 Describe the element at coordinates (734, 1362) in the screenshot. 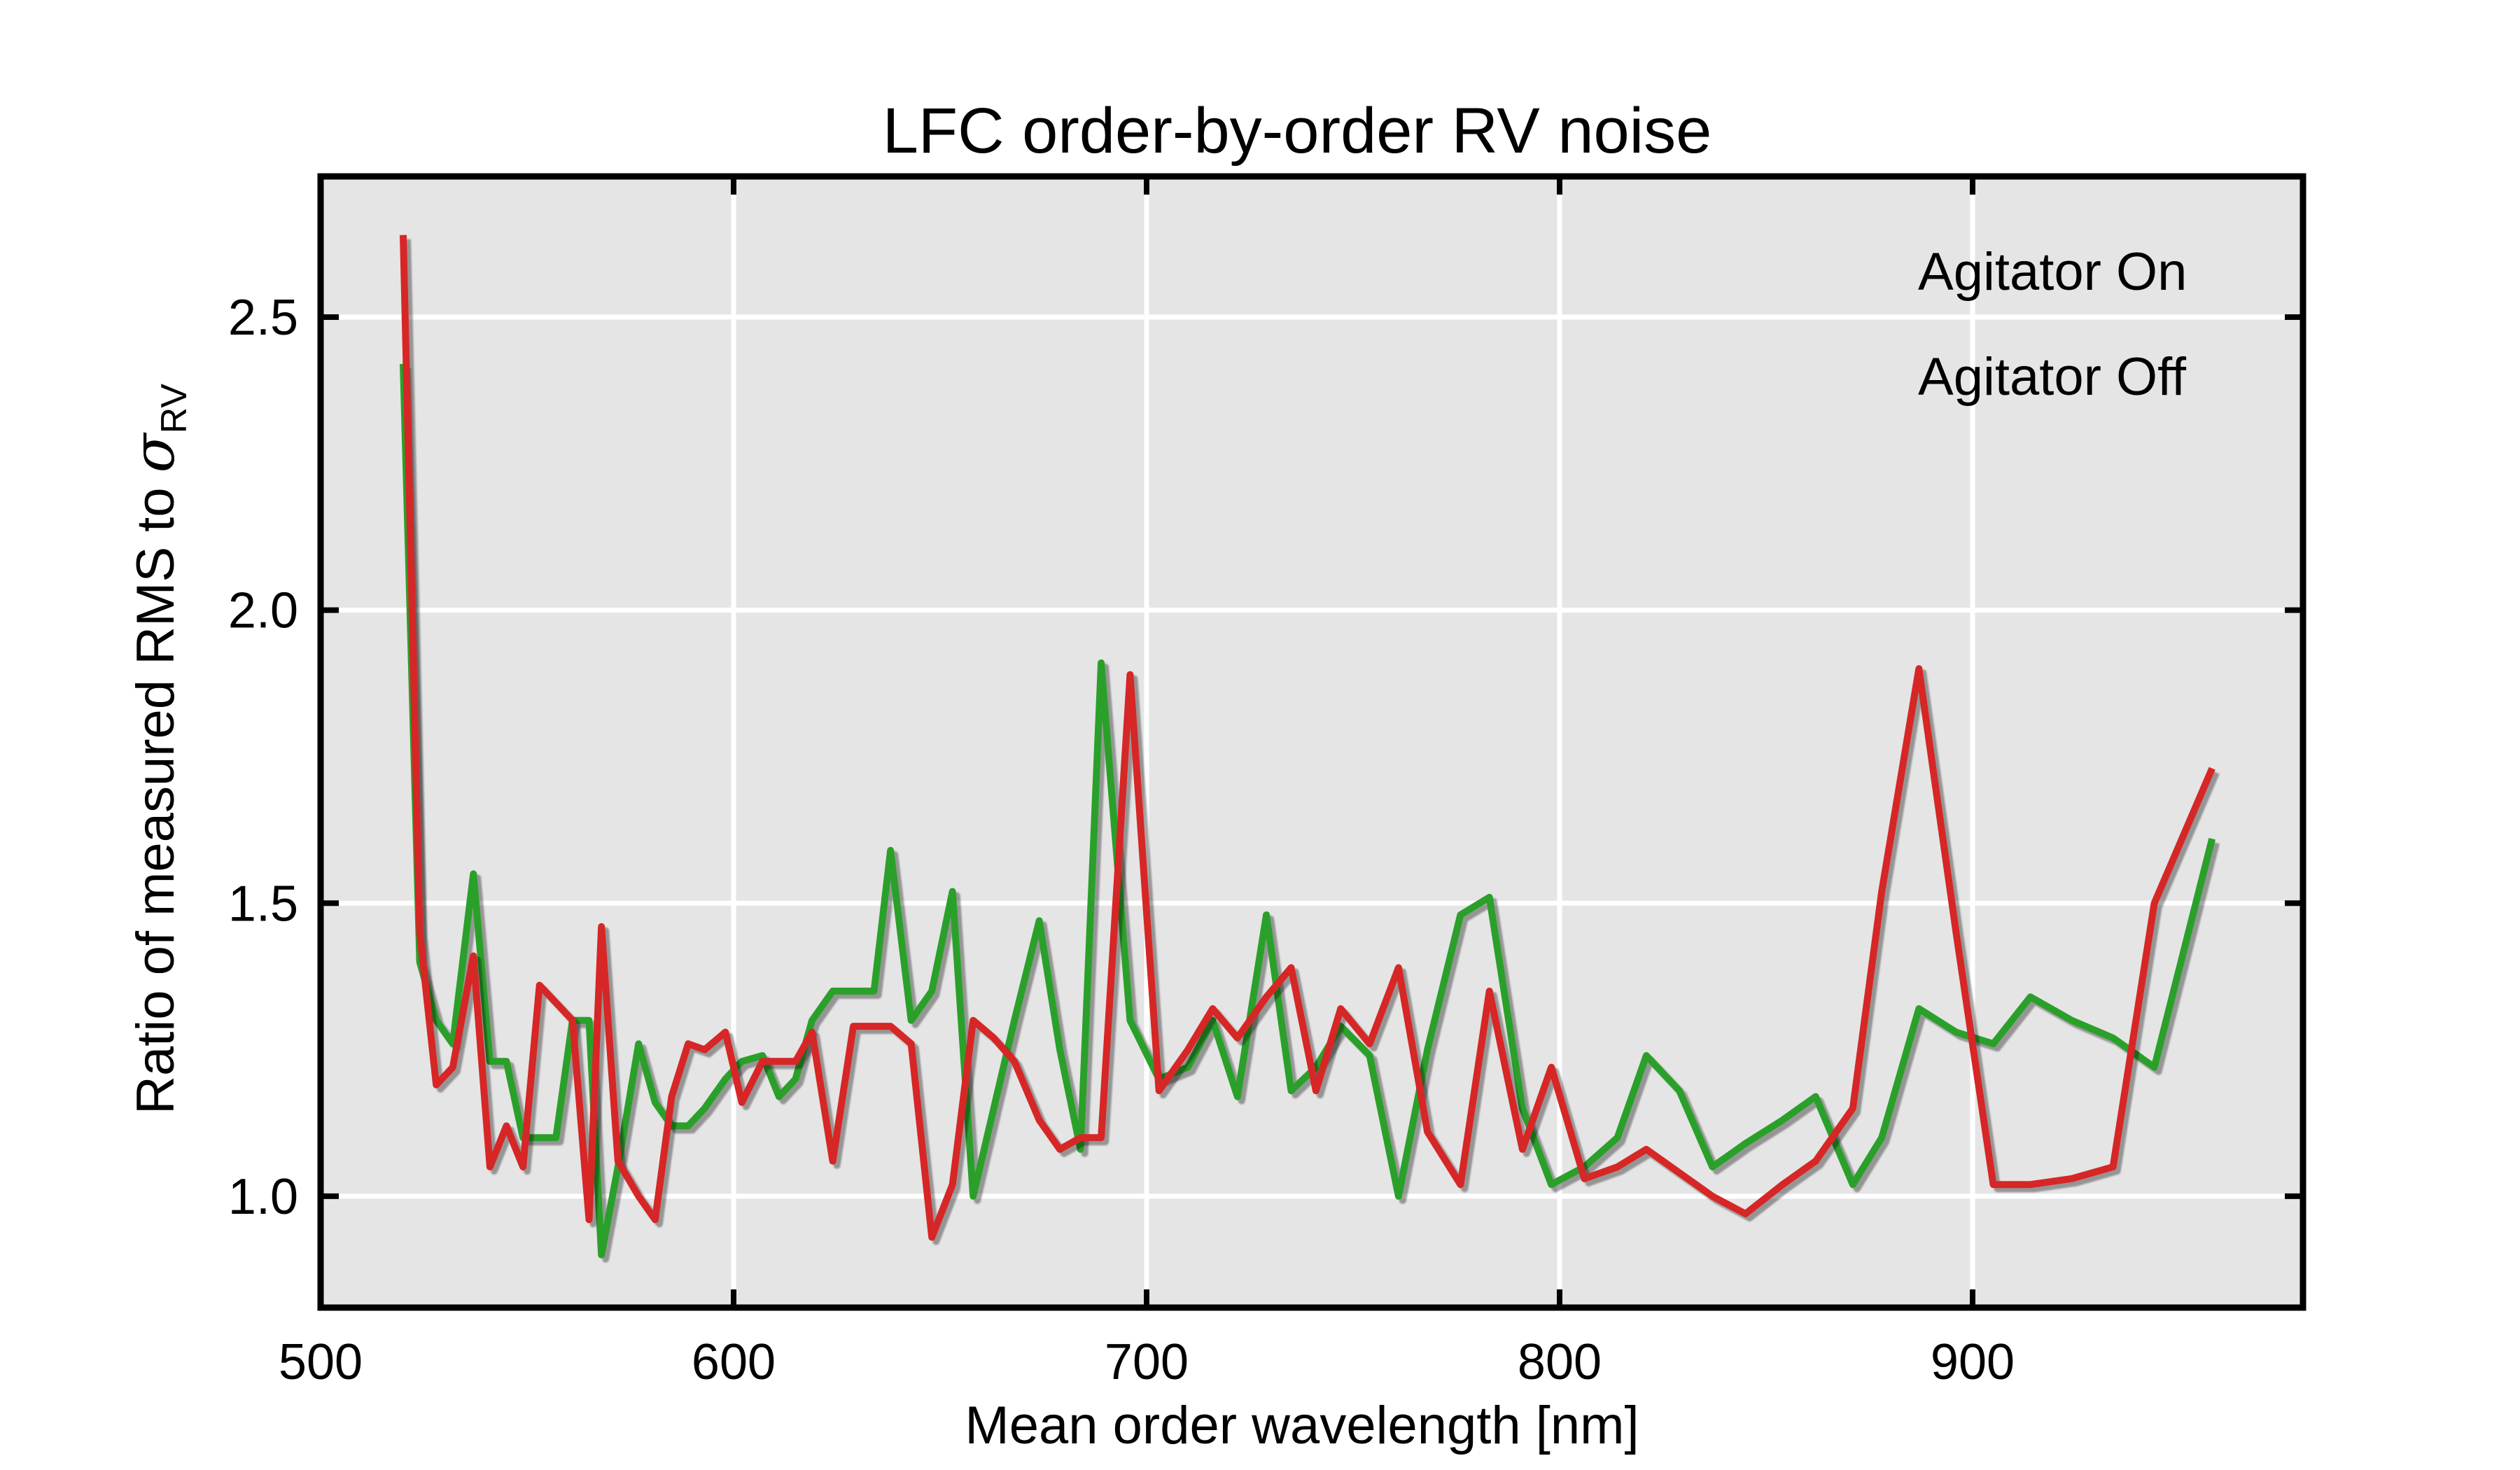

I see `x-tick-label: 600` at that location.